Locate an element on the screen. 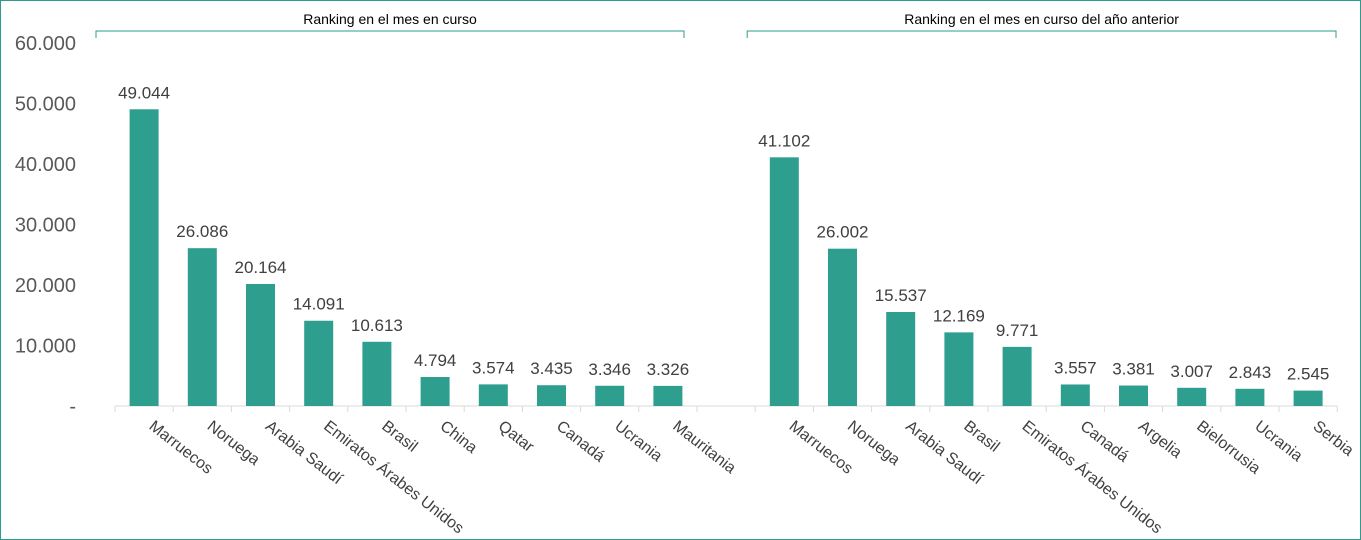 This screenshot has width=1361, height=540. group-title: Ranking en el mes en curso is located at coordinates (390, 19).